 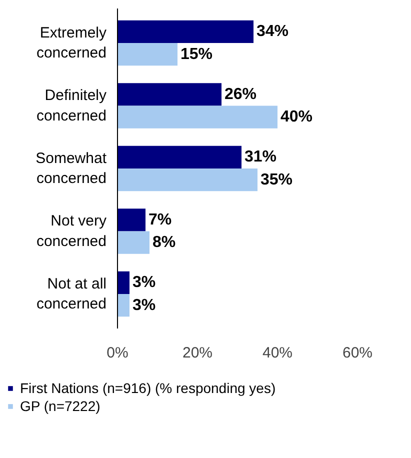 What do you see at coordinates (71, 231) in the screenshot?
I see `y-tick-label: Not very concerned` at bounding box center [71, 231].